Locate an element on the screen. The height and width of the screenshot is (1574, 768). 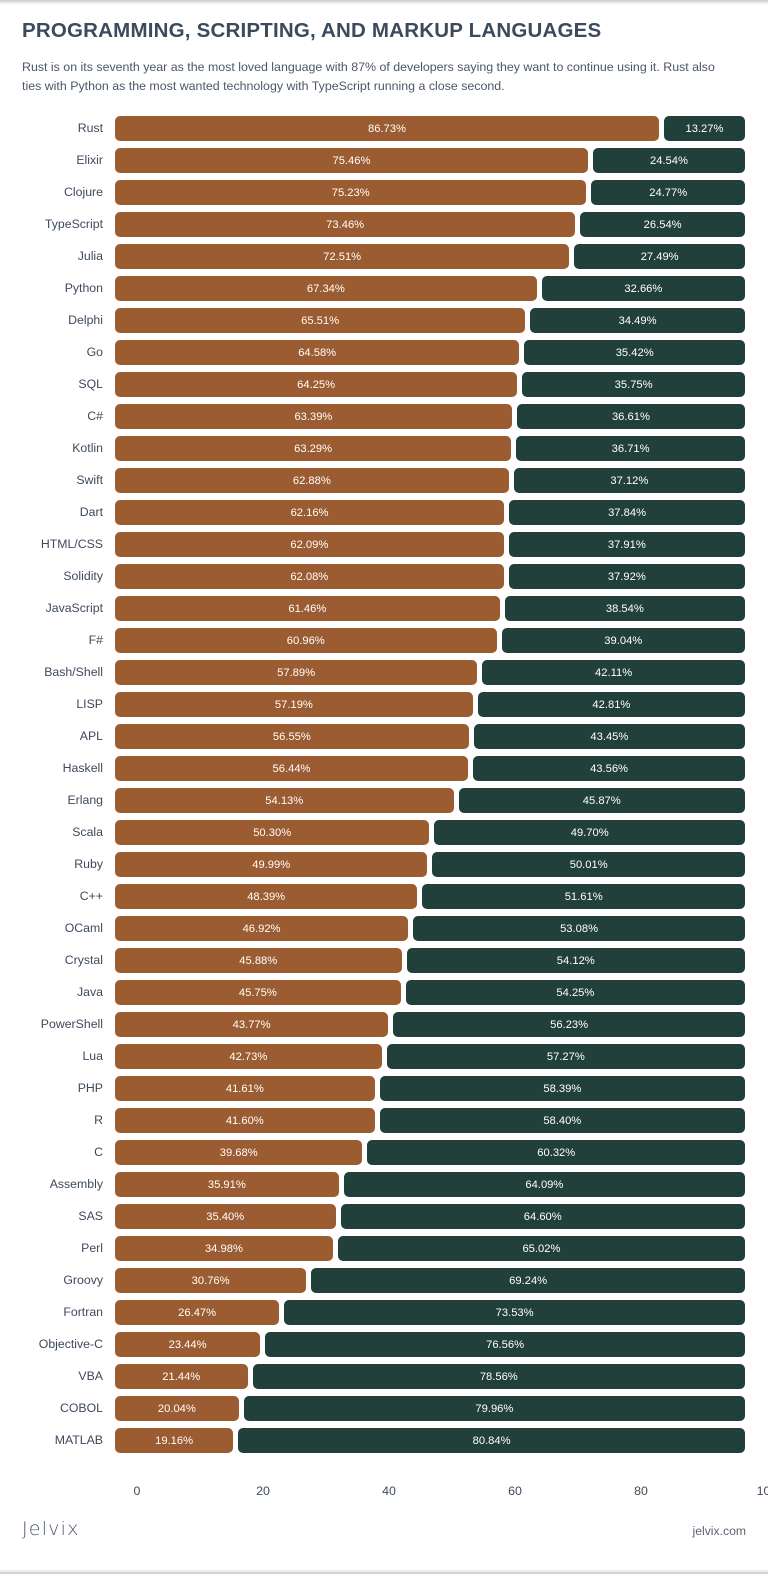
bar-dreaded: 78.56% is located at coordinates (498, 1376).